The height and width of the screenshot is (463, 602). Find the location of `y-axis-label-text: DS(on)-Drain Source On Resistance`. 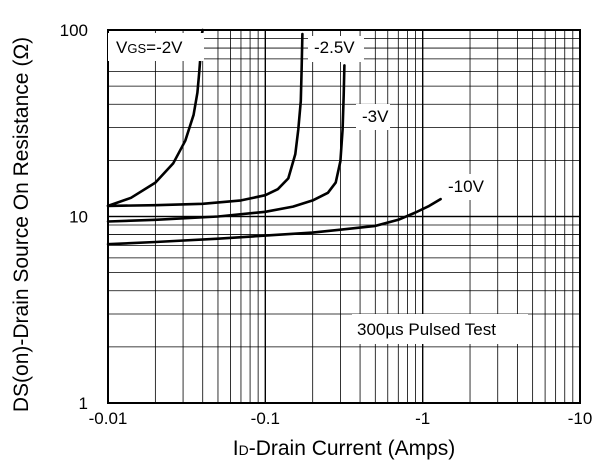

y-axis-label-text: DS(on)-Drain Source On Resistance is located at coordinates (21, 243).